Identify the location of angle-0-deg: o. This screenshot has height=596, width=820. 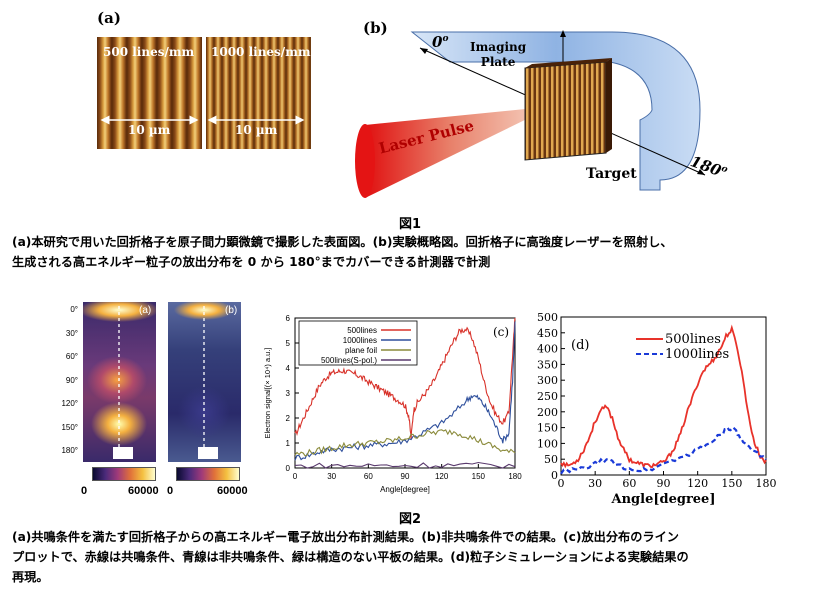
(445, 39).